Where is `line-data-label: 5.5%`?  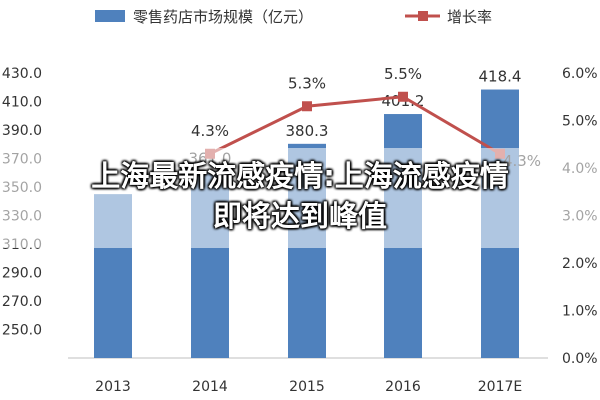 line-data-label: 5.5% is located at coordinates (403, 74).